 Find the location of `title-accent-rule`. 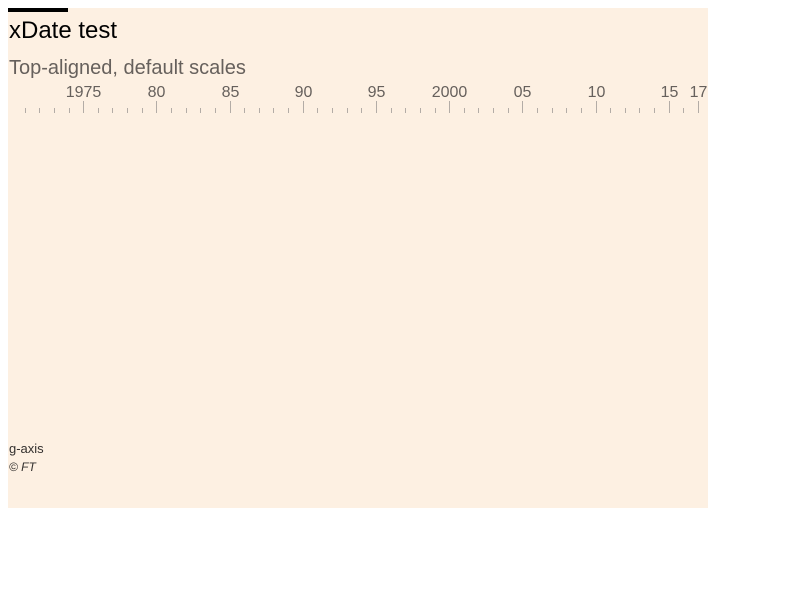

title-accent-rule is located at coordinates (38, 10).